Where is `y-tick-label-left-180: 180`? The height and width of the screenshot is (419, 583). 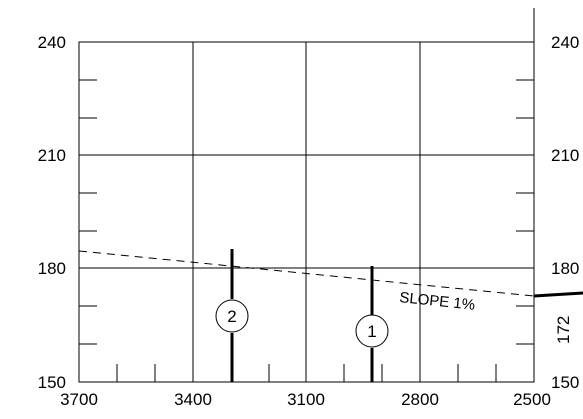
y-tick-label-left-180: 180 is located at coordinates (52, 268).